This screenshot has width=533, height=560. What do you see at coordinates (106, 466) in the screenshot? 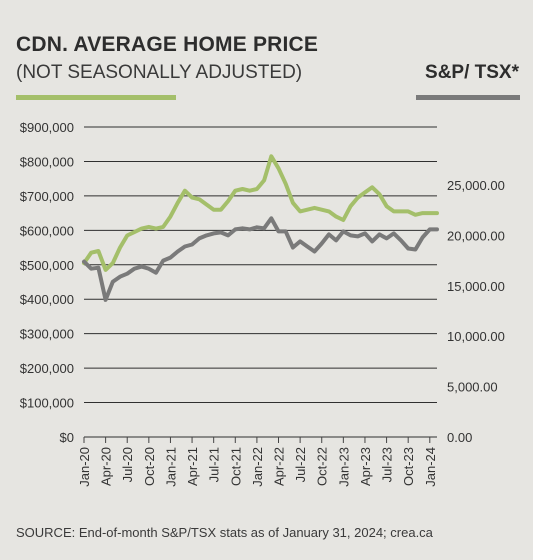
I see `x-tick-label: Apr-20` at bounding box center [106, 466].